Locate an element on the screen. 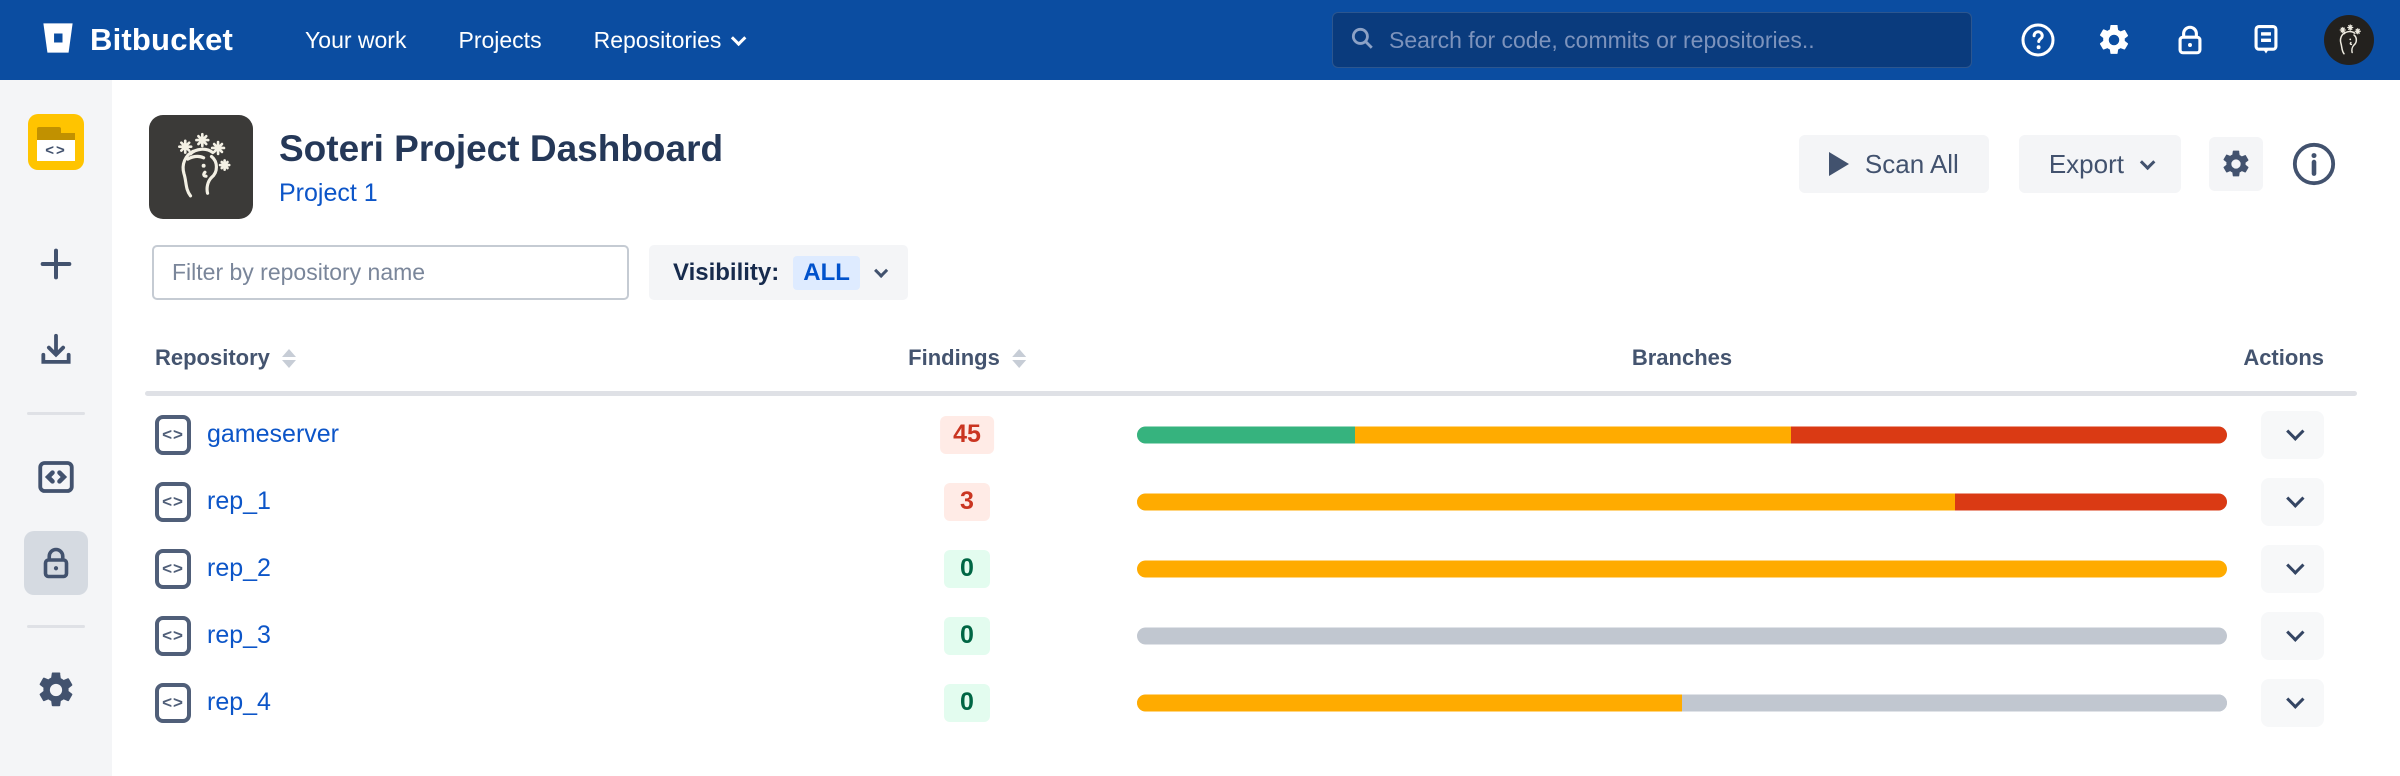 Image resolution: width=2400 pixels, height=776 pixels. page-title: Soteri Project Dashboard is located at coordinates (501, 149).